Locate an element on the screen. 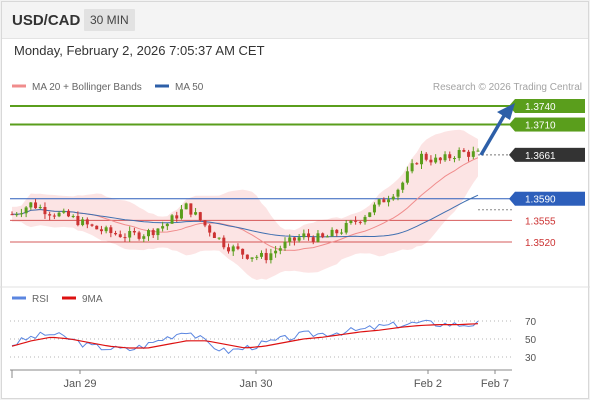 The image size is (590, 400). timeframe-badge: 30 MIN is located at coordinates (109, 20).